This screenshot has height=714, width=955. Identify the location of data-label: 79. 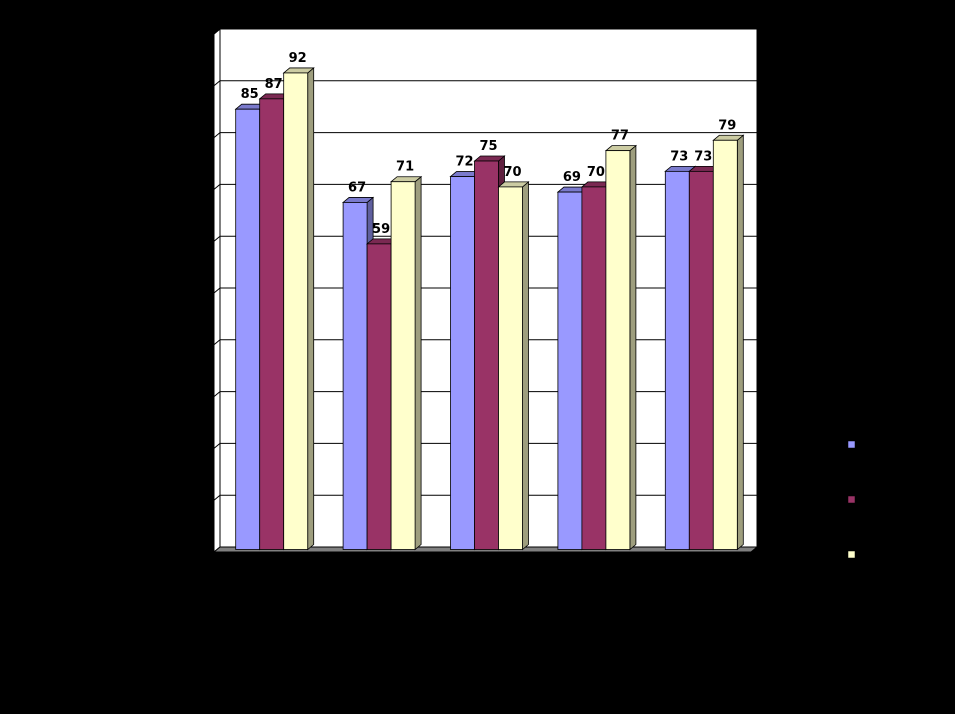
(727, 125).